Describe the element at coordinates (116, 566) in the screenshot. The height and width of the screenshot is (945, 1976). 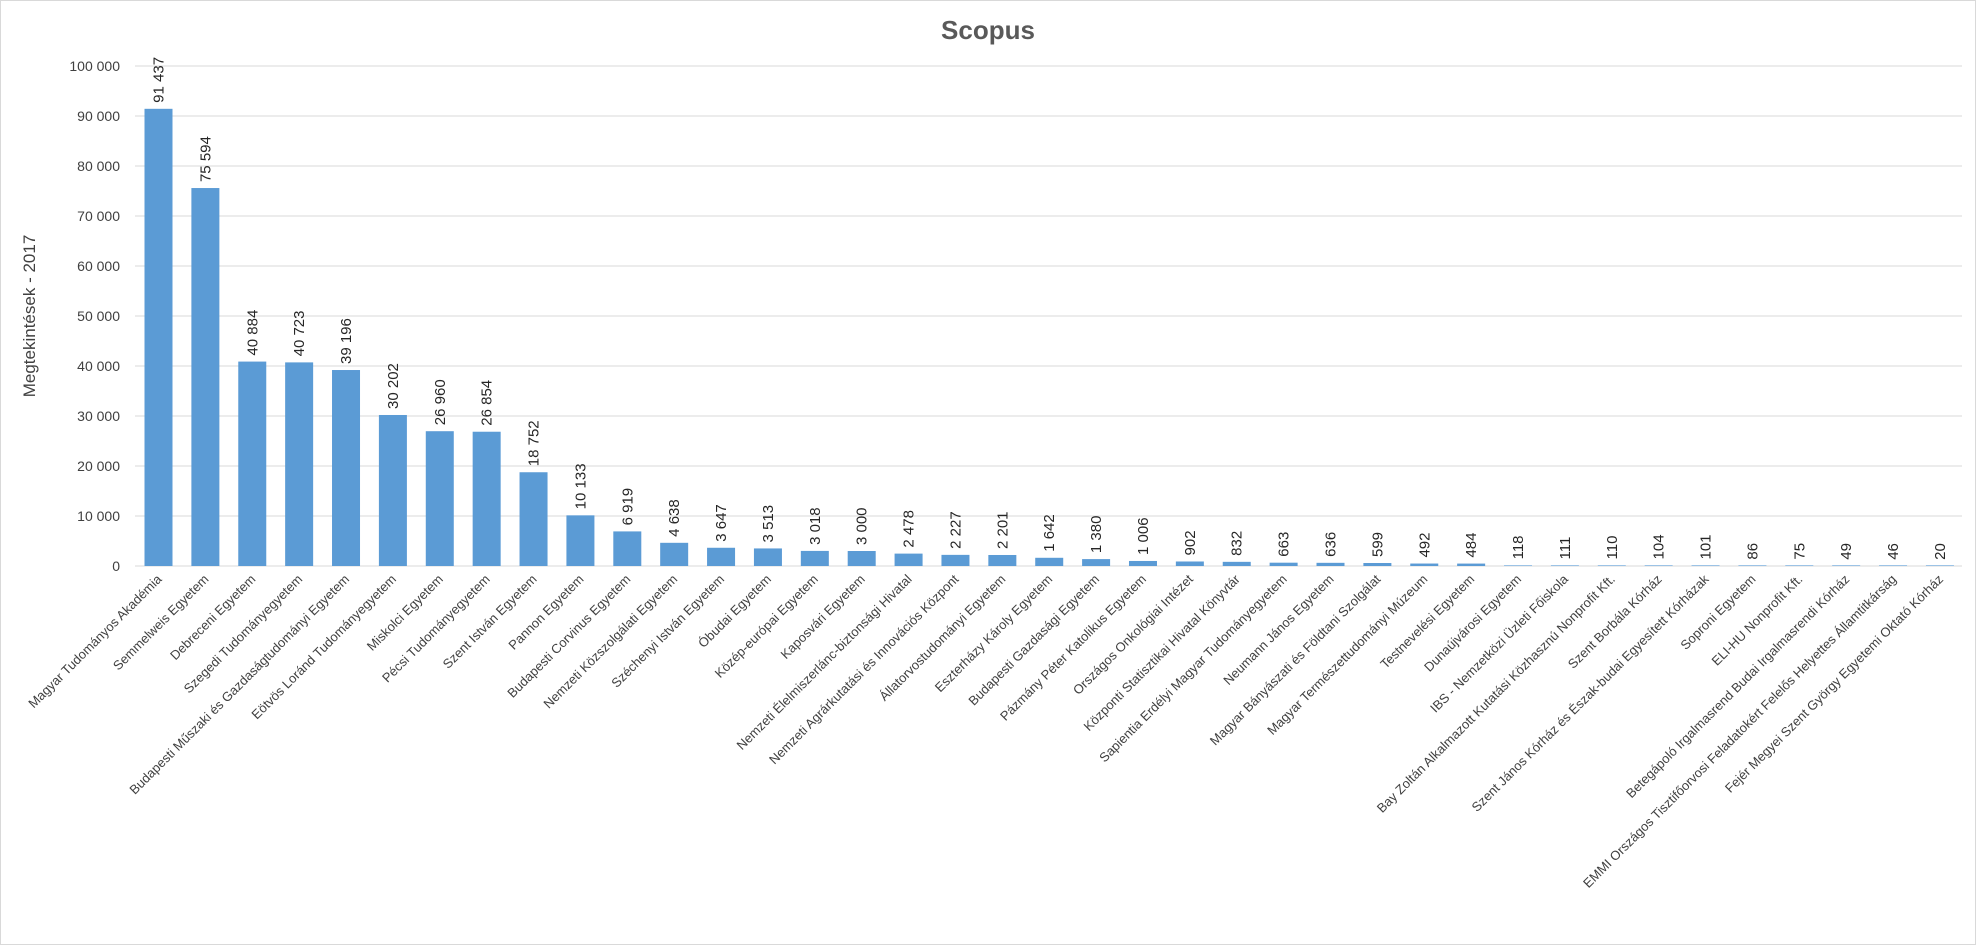
I see `y-tick-label: 0` at that location.